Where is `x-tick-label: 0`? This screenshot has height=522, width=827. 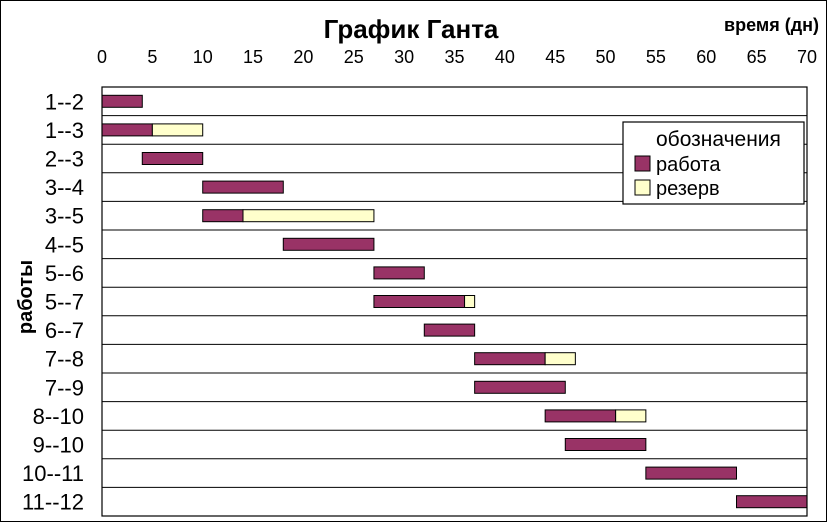 x-tick-label: 0 is located at coordinates (102, 57).